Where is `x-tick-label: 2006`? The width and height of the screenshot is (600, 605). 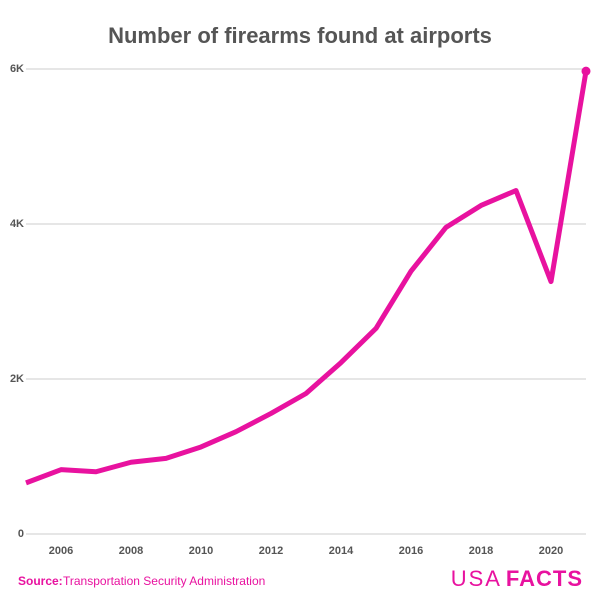
x-tick-label: 2006 is located at coordinates (61, 551).